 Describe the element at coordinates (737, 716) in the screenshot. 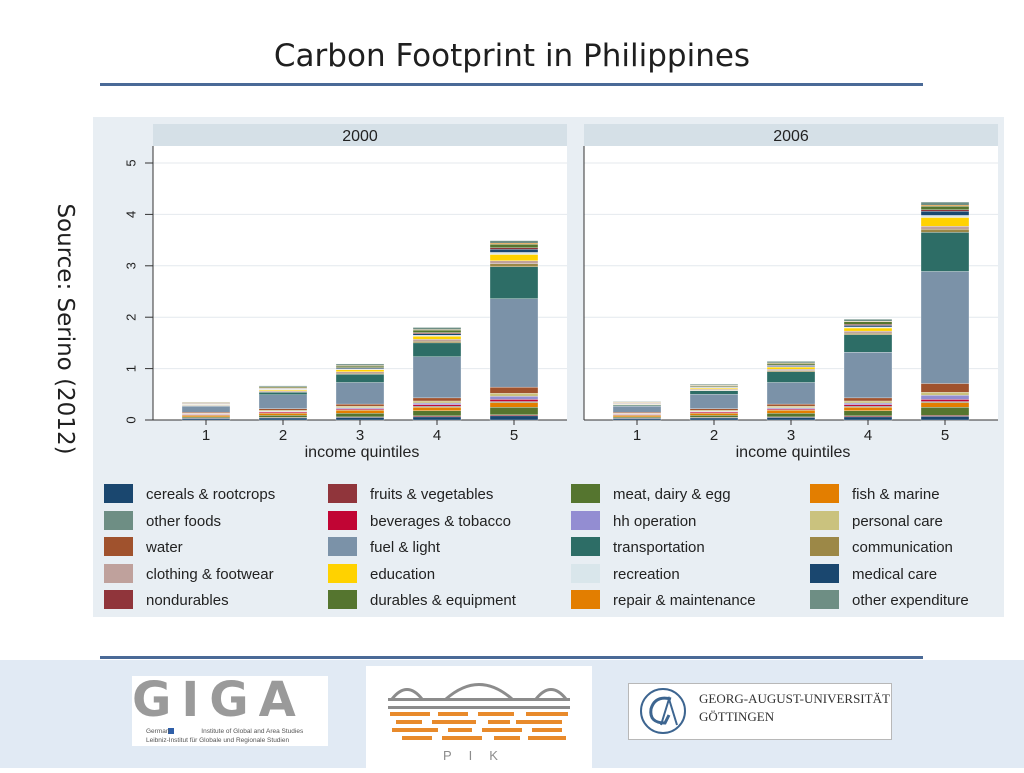

I see `goettingen-line2: GÖTTINGEN` at that location.